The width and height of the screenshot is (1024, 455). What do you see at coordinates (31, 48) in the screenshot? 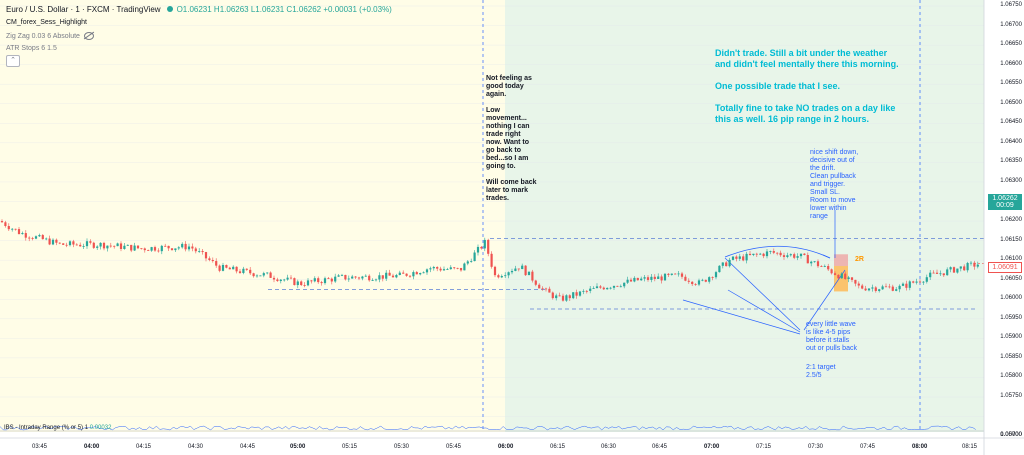
I see `indicator-atr-stops: ATR Stops 6 1.5` at bounding box center [31, 48].